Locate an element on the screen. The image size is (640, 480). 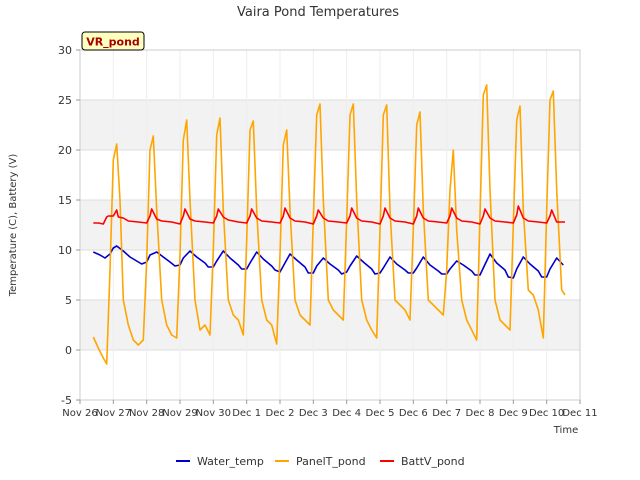
annotation-label: VR_pond is located at coordinates (113, 42).